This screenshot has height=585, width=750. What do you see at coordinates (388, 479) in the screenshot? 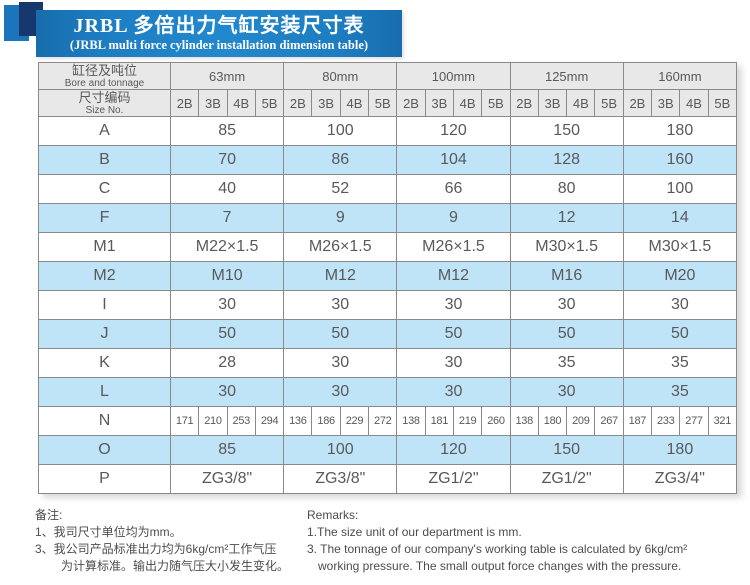
I see `table-row: P ZG3/8" ZG3/8" ZG1/2" ZG1/2" ZG3/4"` at bounding box center [388, 479].